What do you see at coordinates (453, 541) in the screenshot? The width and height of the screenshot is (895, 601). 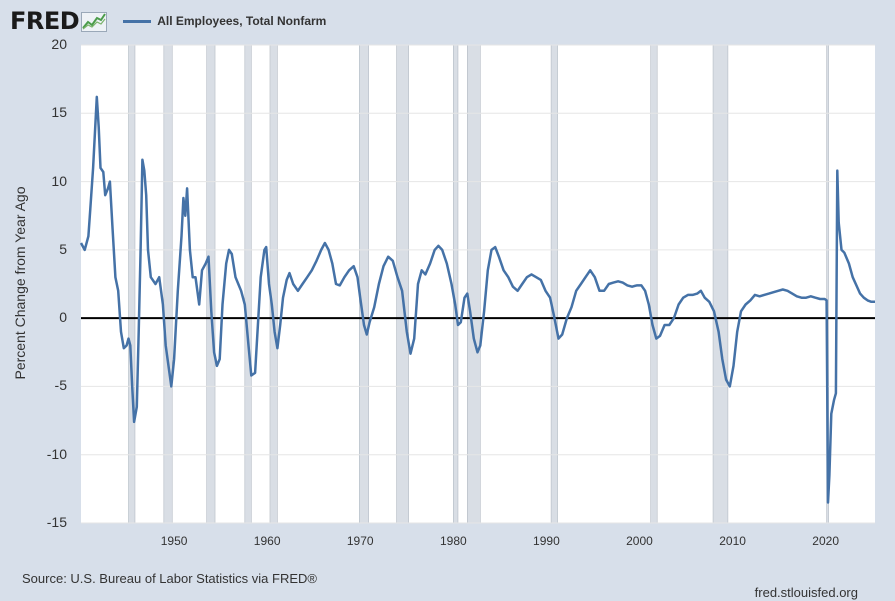 I see `x-tick-label: 1980` at bounding box center [453, 541].